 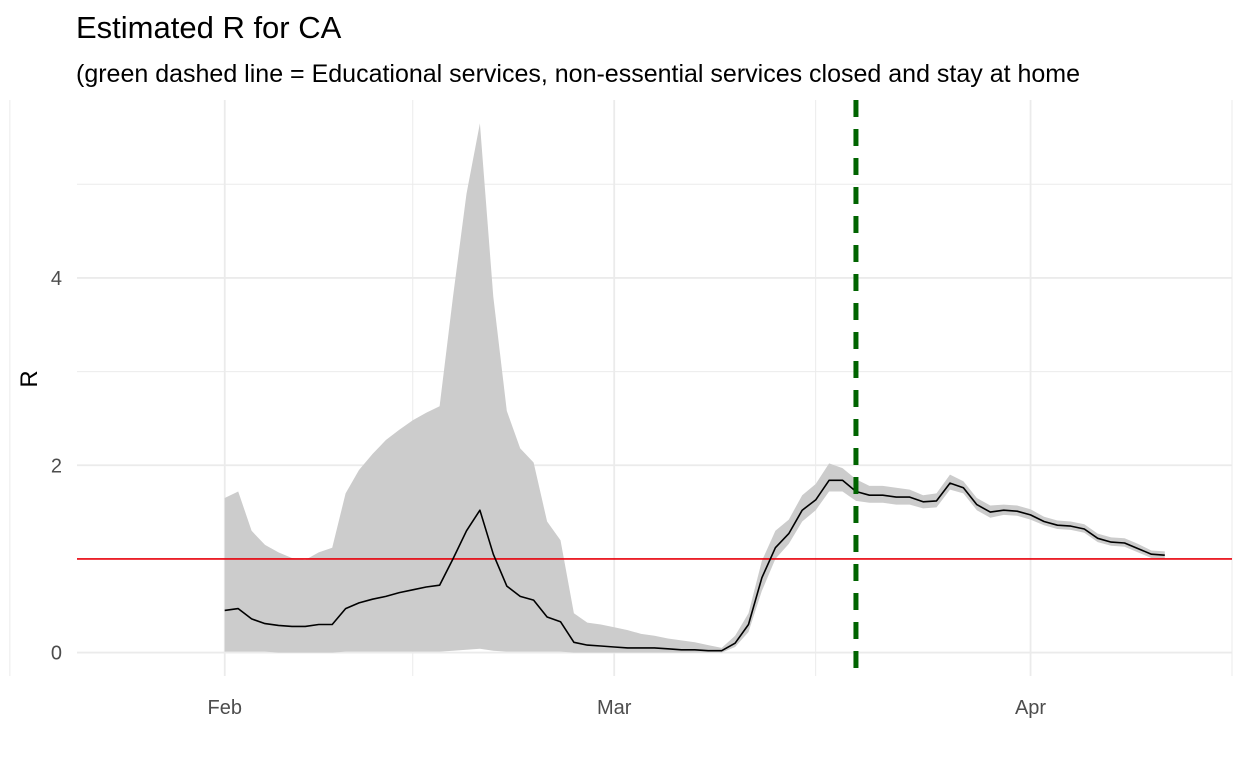 What do you see at coordinates (209, 27) in the screenshot?
I see `chart-title: Estimated R for CA` at bounding box center [209, 27].